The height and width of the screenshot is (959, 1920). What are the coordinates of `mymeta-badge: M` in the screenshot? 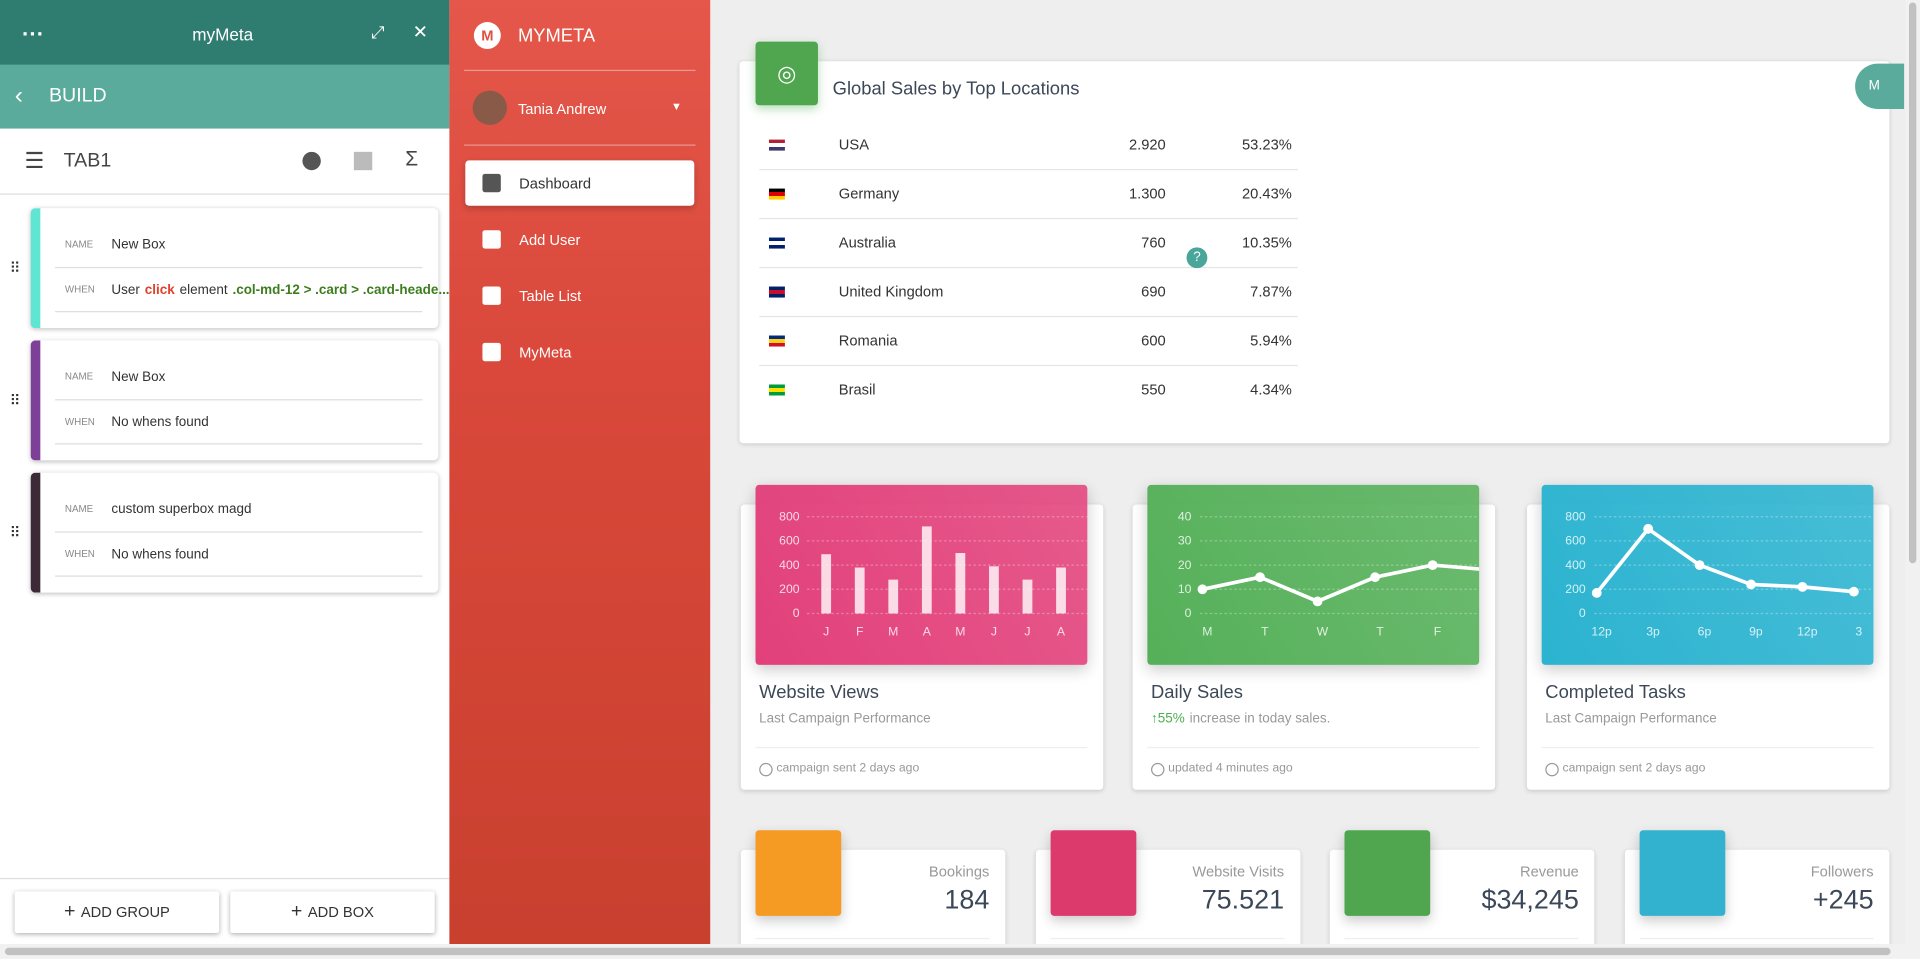 It's located at (1880, 86).